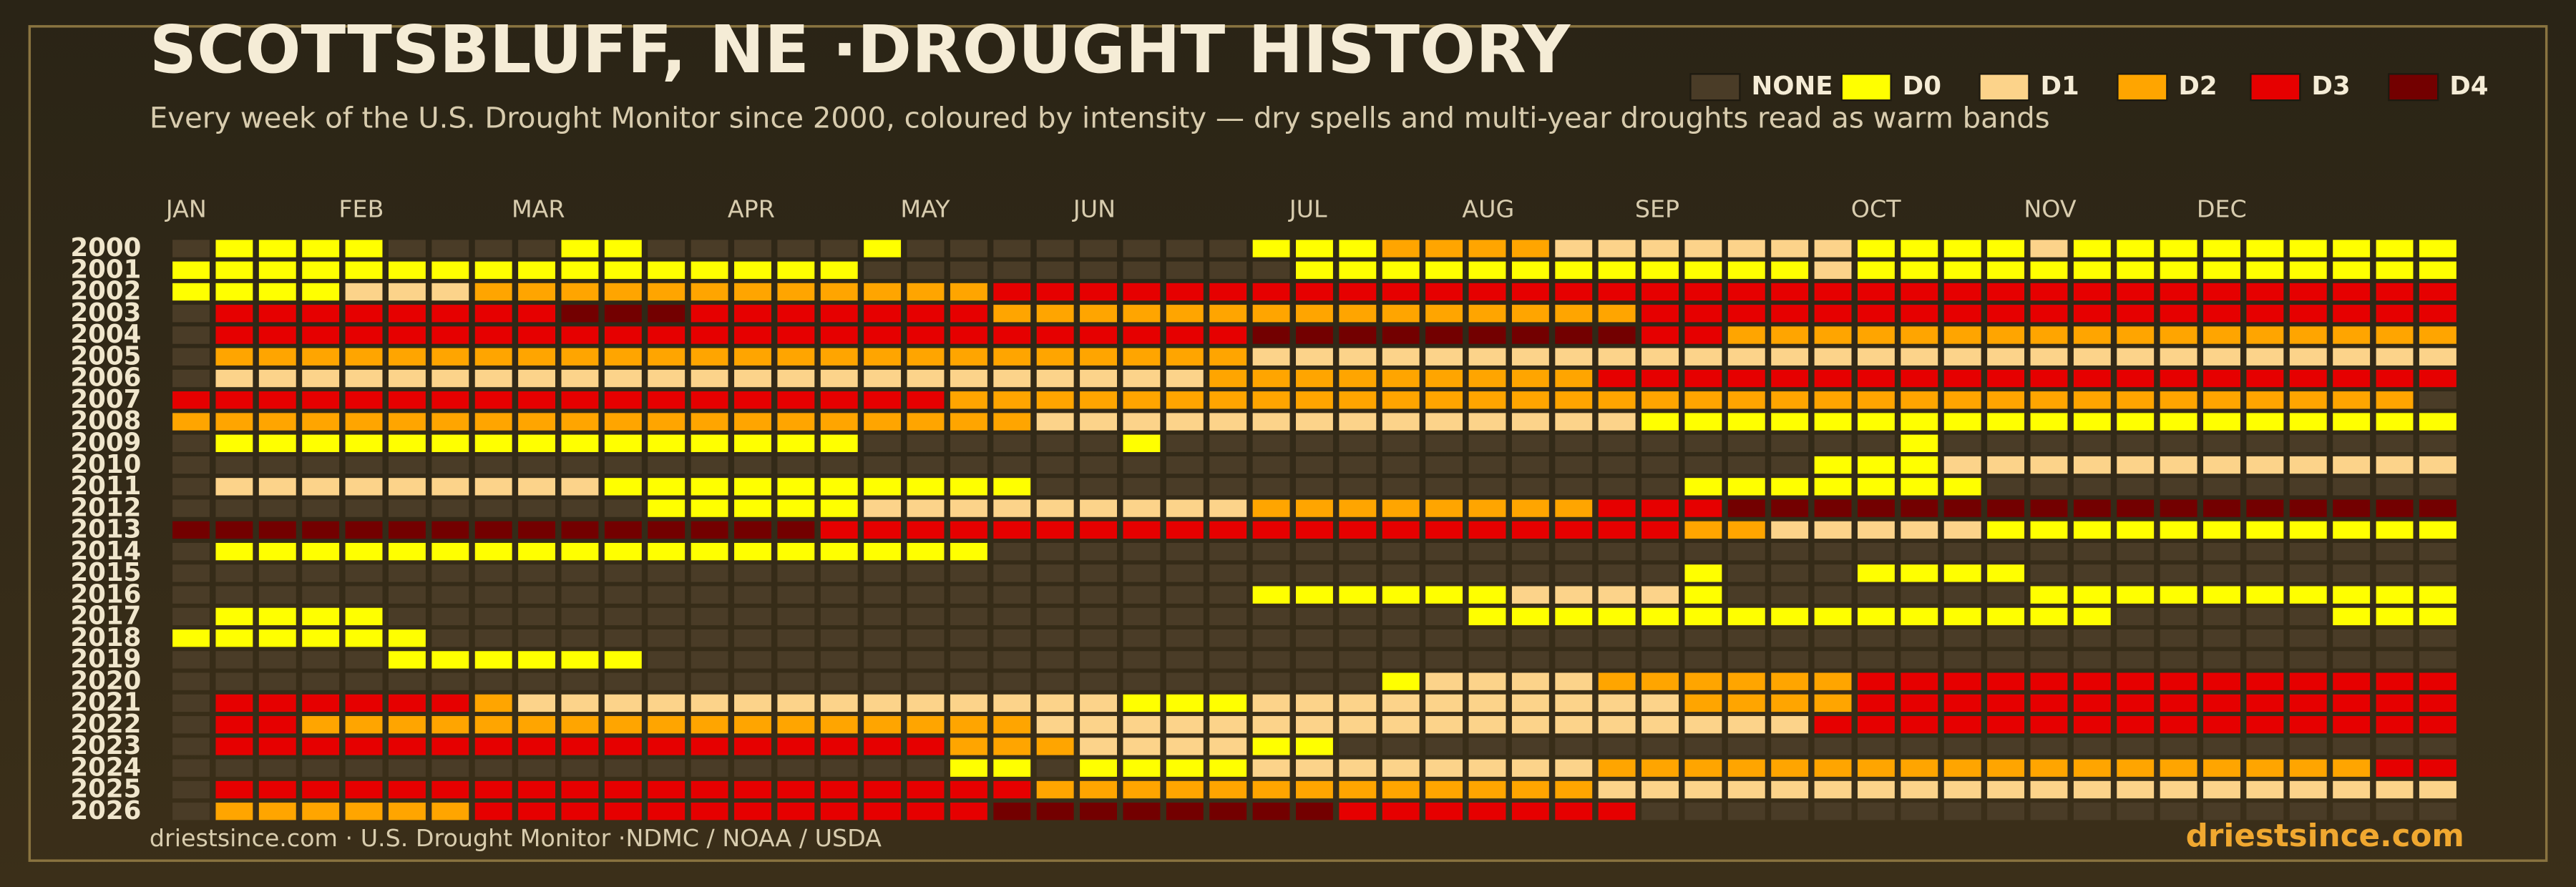 The width and height of the screenshot is (2576, 887). I want to click on legend-label: D1, so click(2060, 86).